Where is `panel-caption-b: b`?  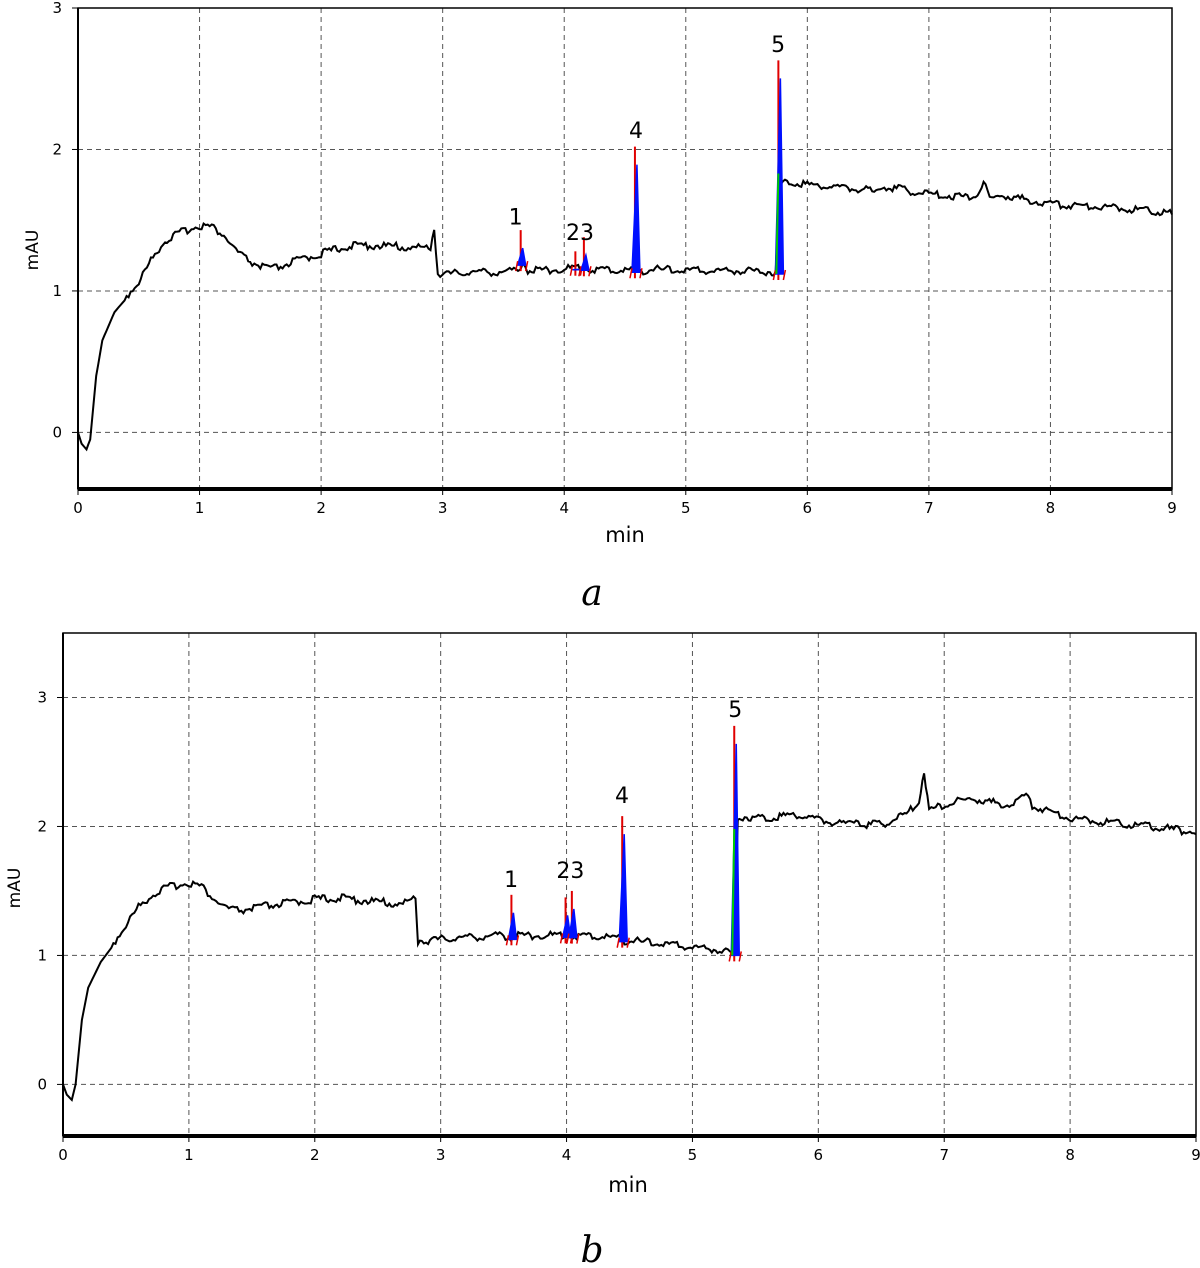
panel-caption-b: b is located at coordinates (591, 1249).